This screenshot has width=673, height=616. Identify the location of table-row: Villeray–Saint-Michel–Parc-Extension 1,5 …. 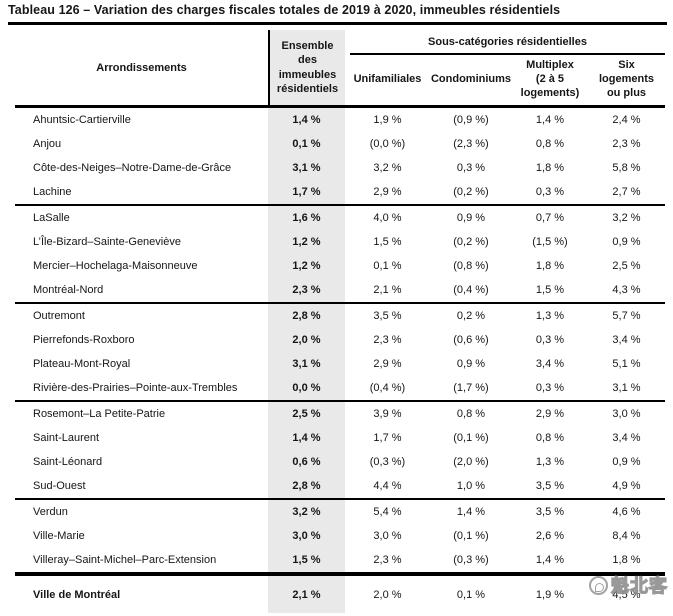
(340, 560).